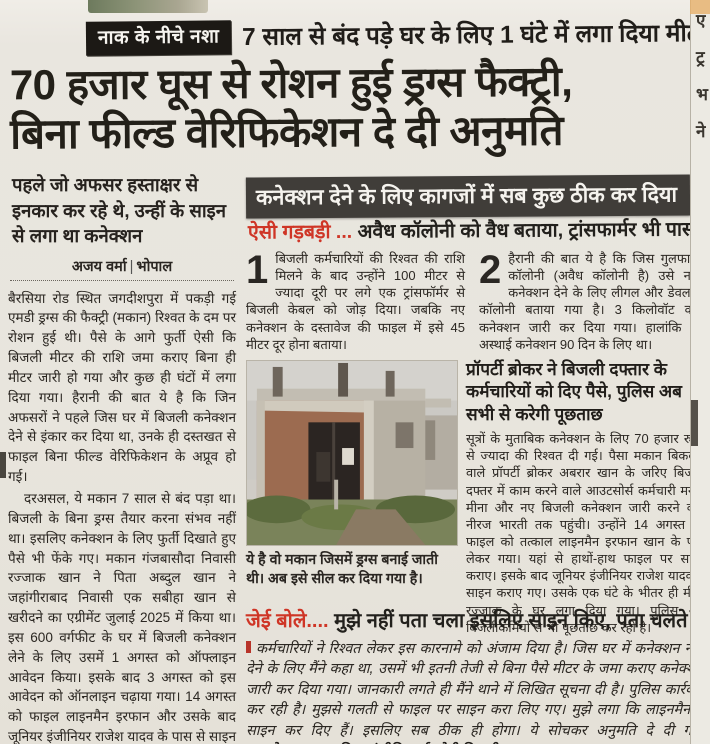 This screenshot has width=710, height=744. I want to click on adjacent-column-sliver: ए ट्र भ ने, so click(700, 372).